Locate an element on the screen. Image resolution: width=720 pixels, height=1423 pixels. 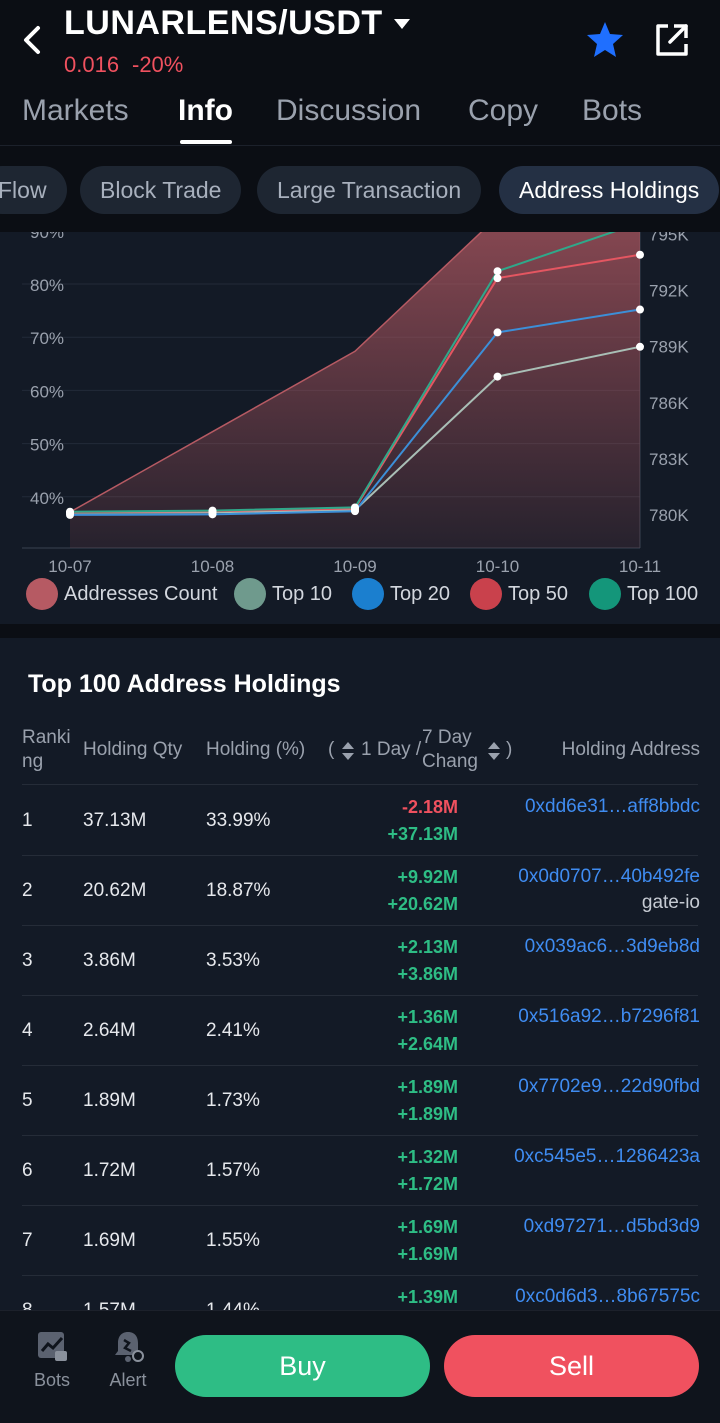
sort-1d-icon is located at coordinates (348, 751).